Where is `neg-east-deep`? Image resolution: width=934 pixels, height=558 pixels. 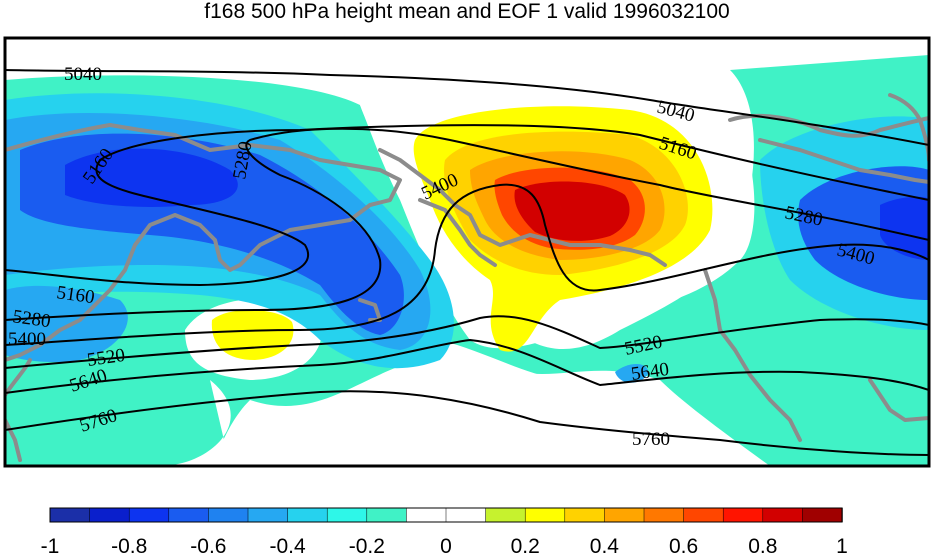 neg-east-deep is located at coordinates (904, 228).